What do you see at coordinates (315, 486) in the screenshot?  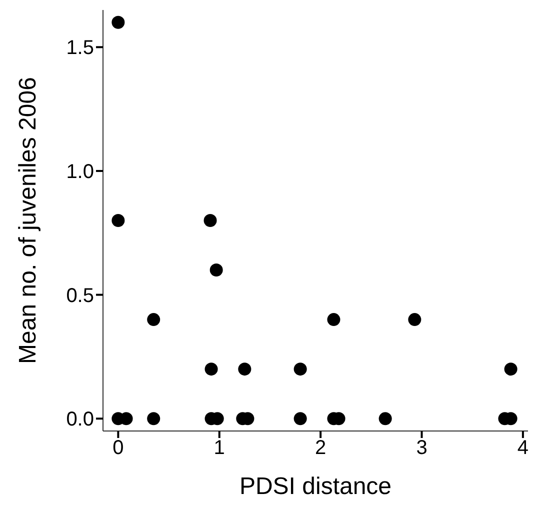 I see `x-axis-title: PDSI distance` at bounding box center [315, 486].